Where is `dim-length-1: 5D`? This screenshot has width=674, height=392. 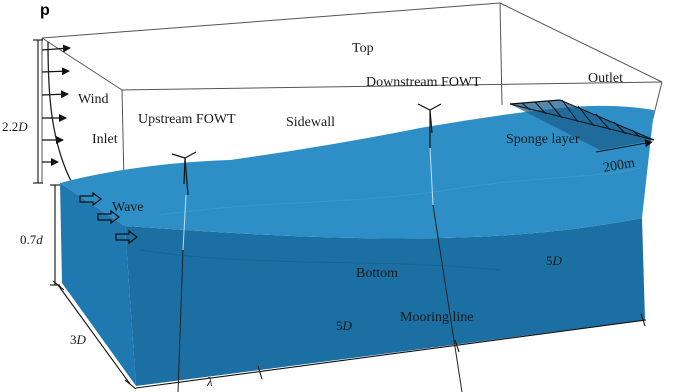 dim-length-1: 5D is located at coordinates (344, 325).